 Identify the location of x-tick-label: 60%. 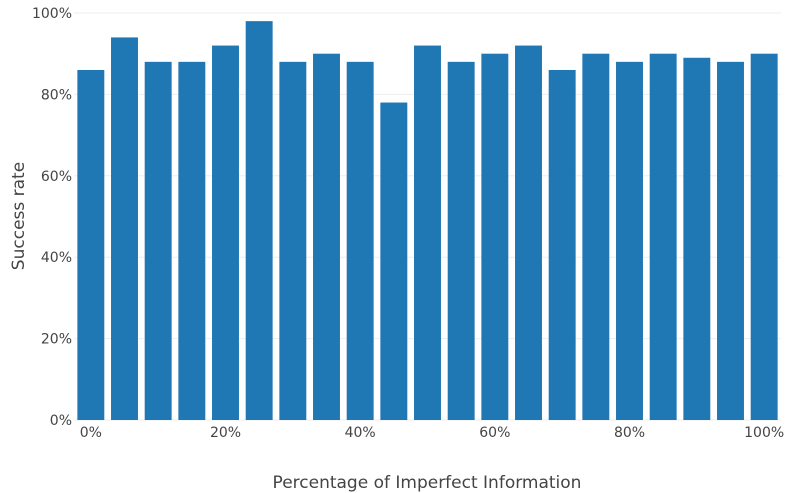
(494, 433).